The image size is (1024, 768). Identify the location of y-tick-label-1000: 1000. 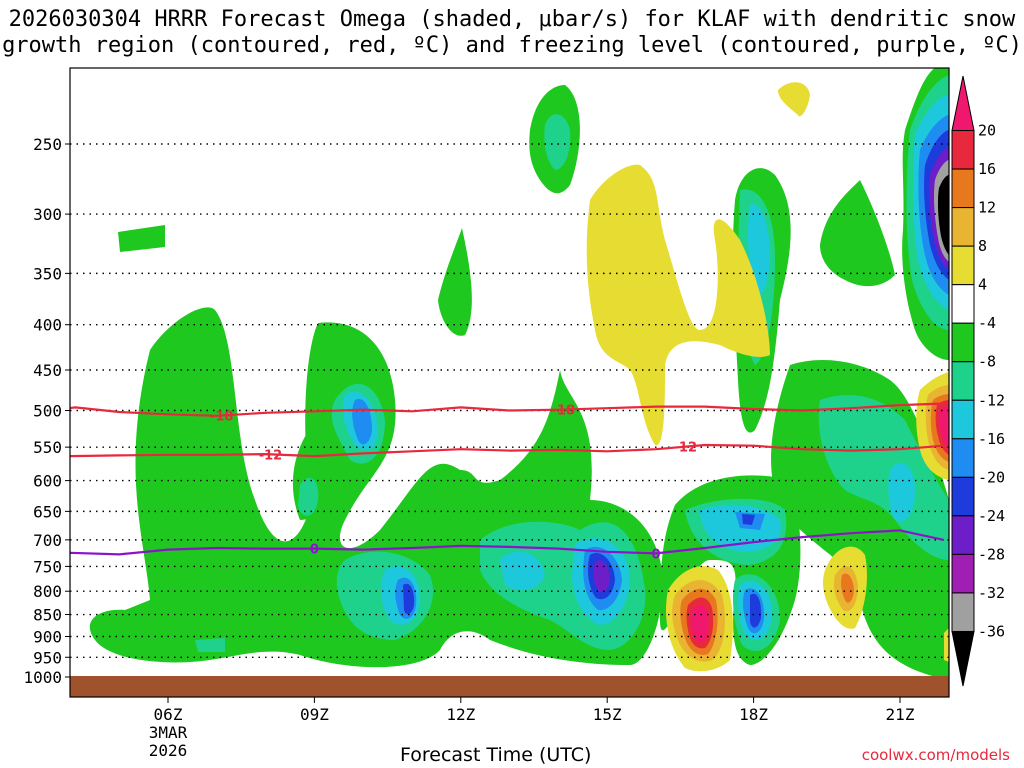
(42, 677).